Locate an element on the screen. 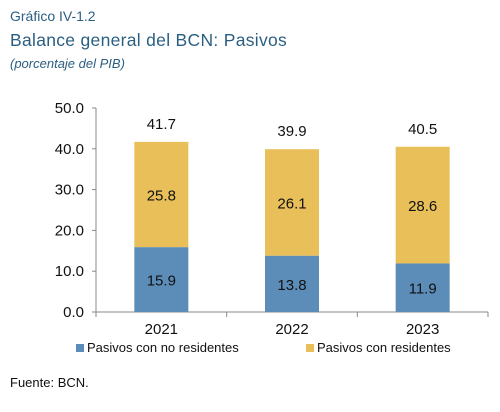  bar-residentes-2023 is located at coordinates (422, 205).